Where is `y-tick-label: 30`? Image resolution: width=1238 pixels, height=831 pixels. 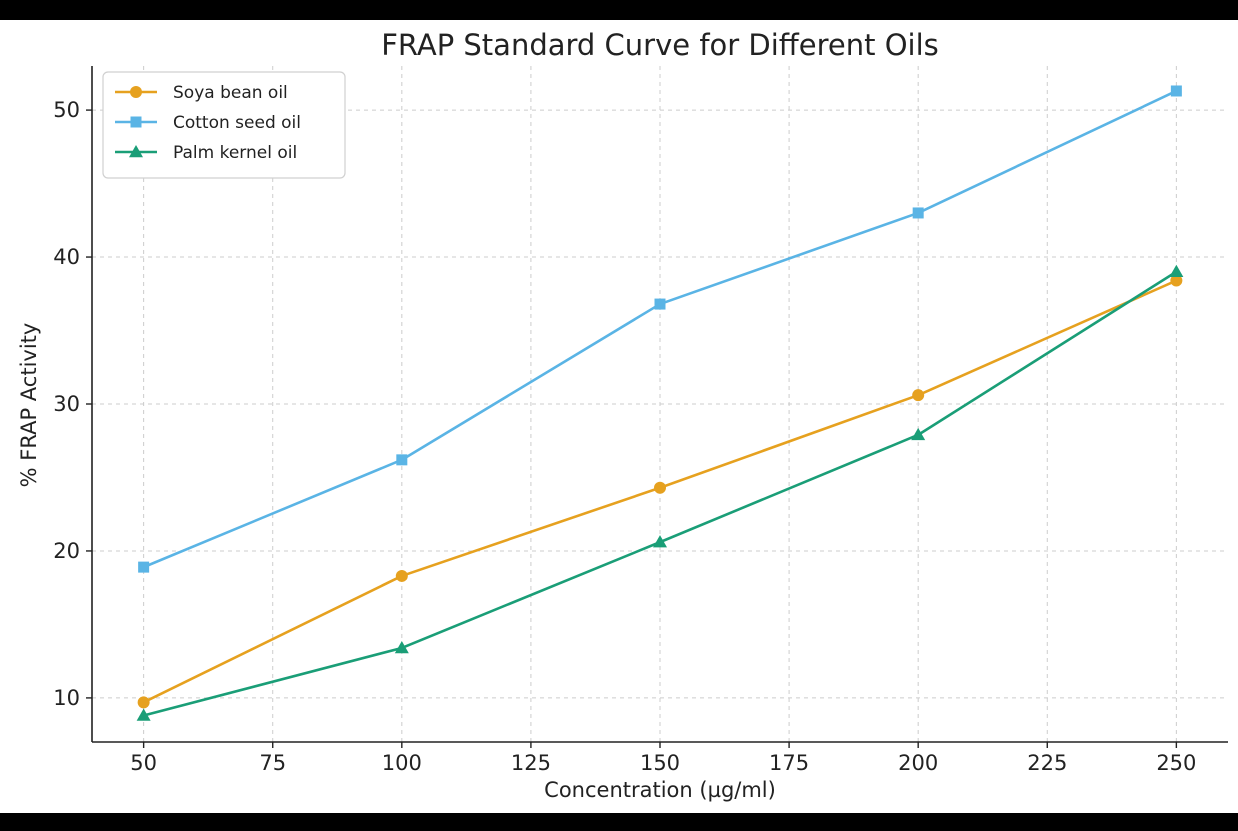 y-tick-label: 30 is located at coordinates (66, 404).